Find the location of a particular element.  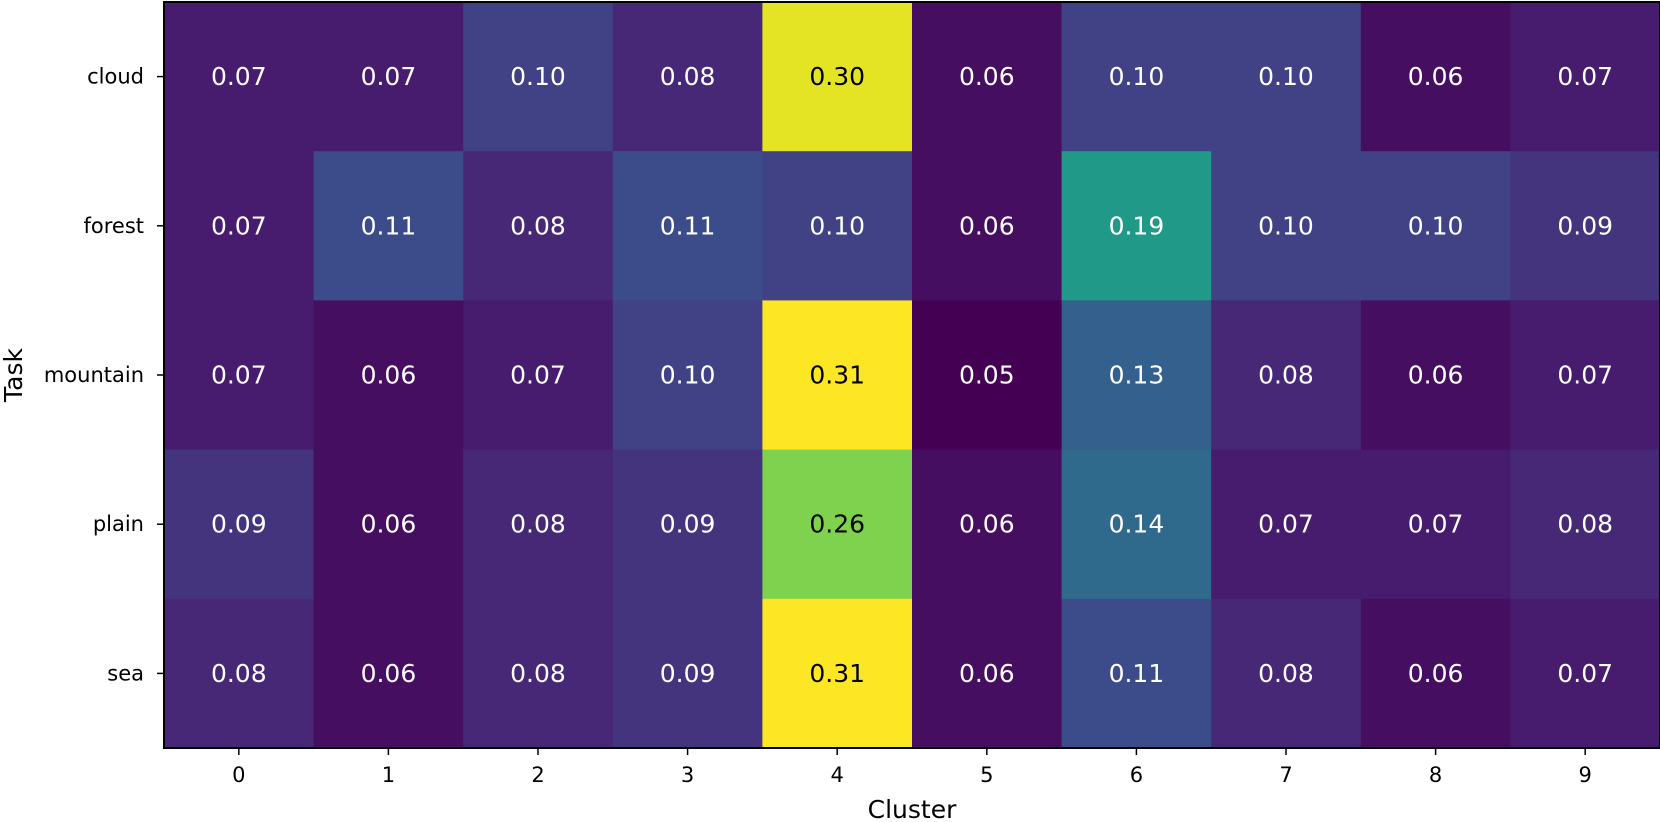

x-axis-ticks: 0 1 2 3 4 5 6 7 8 9 is located at coordinates (912, 767).